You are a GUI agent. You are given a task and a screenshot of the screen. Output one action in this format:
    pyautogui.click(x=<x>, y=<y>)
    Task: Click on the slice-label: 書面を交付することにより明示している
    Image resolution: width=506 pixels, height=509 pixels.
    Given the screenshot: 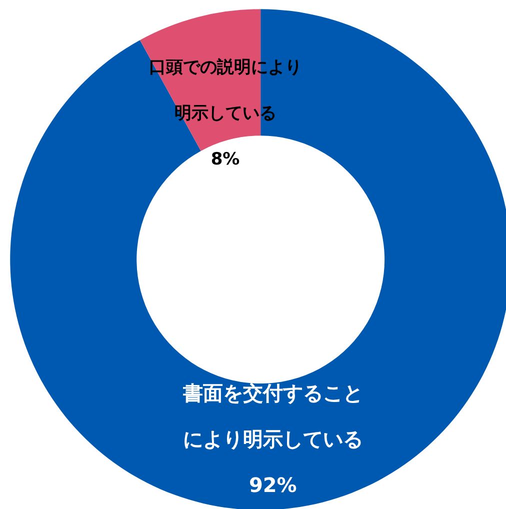 What is the action you would take?
    pyautogui.click(x=272, y=415)
    